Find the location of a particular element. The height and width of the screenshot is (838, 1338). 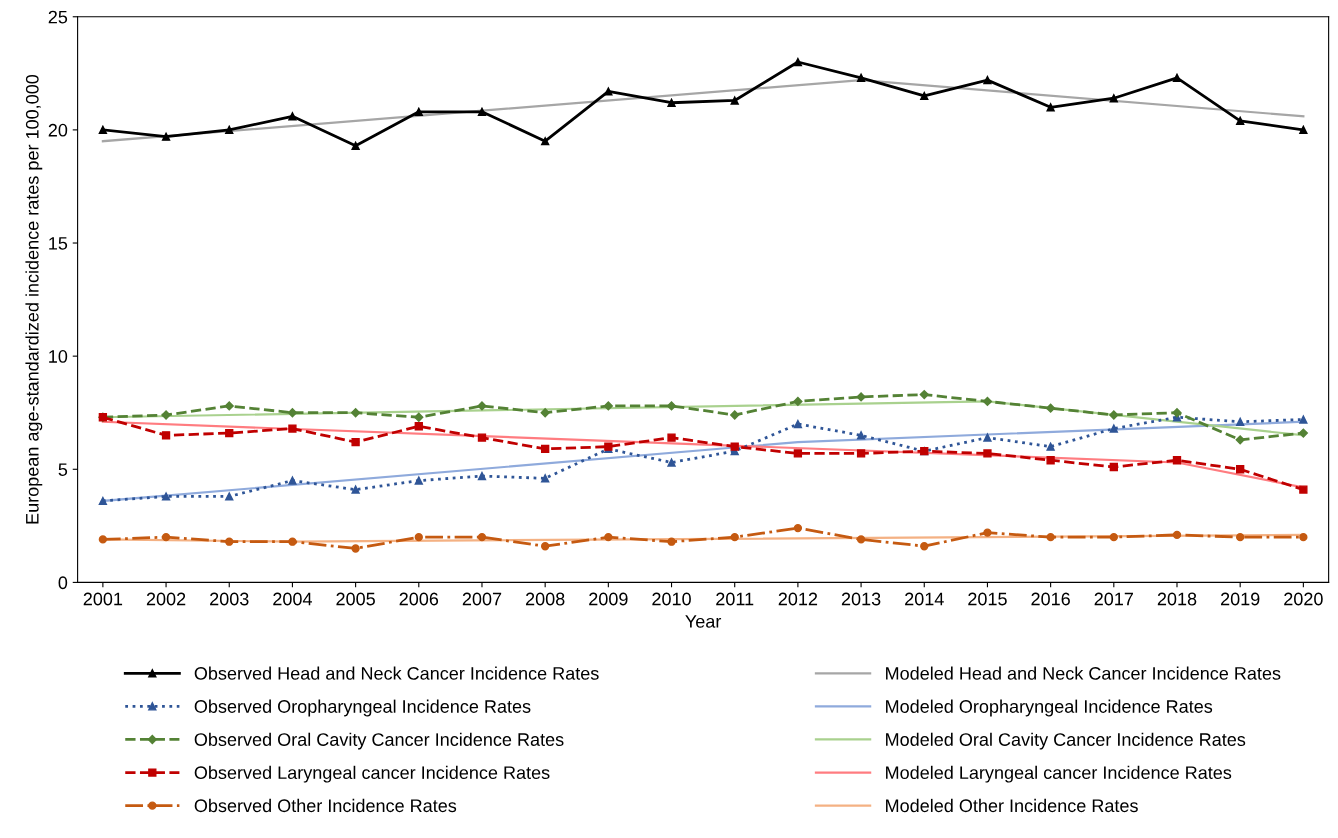

y-tick-label: 10 is located at coordinates (58, 356).